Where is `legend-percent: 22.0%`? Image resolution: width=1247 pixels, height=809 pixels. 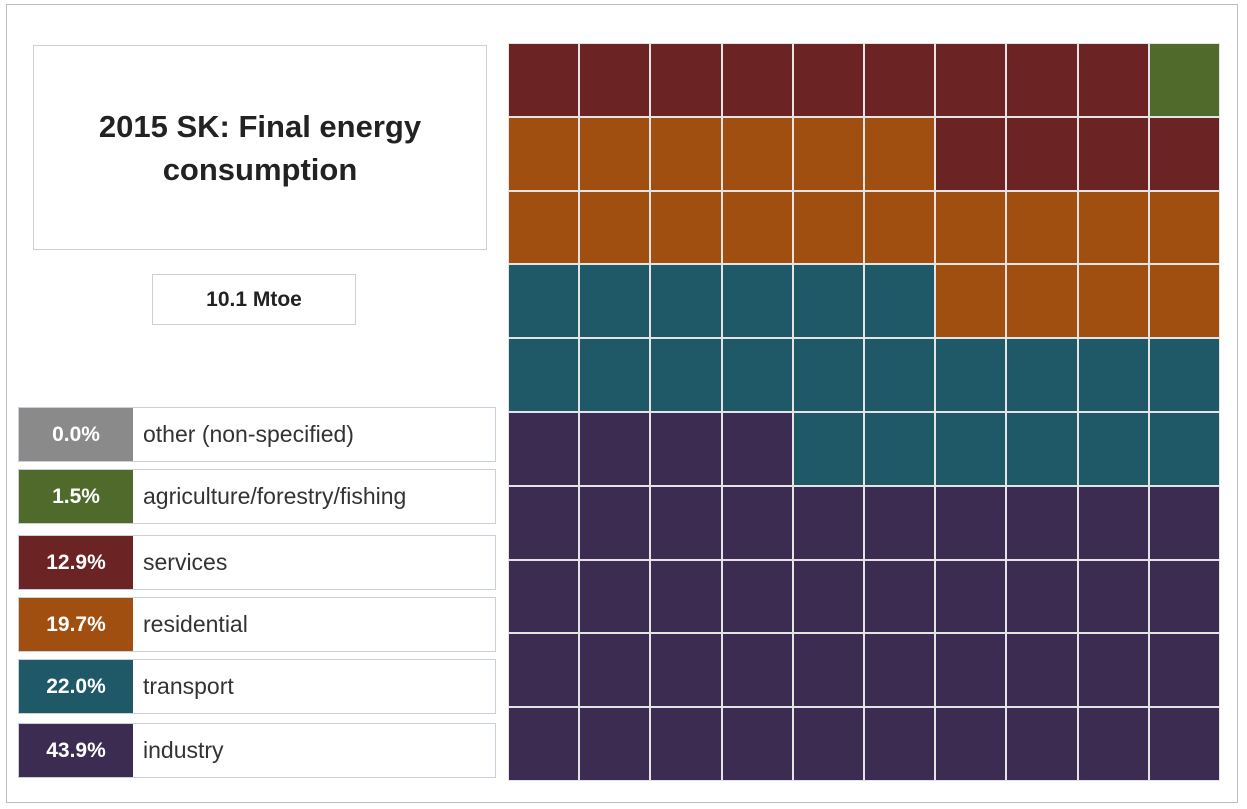
legend-percent: 22.0% is located at coordinates (76, 686).